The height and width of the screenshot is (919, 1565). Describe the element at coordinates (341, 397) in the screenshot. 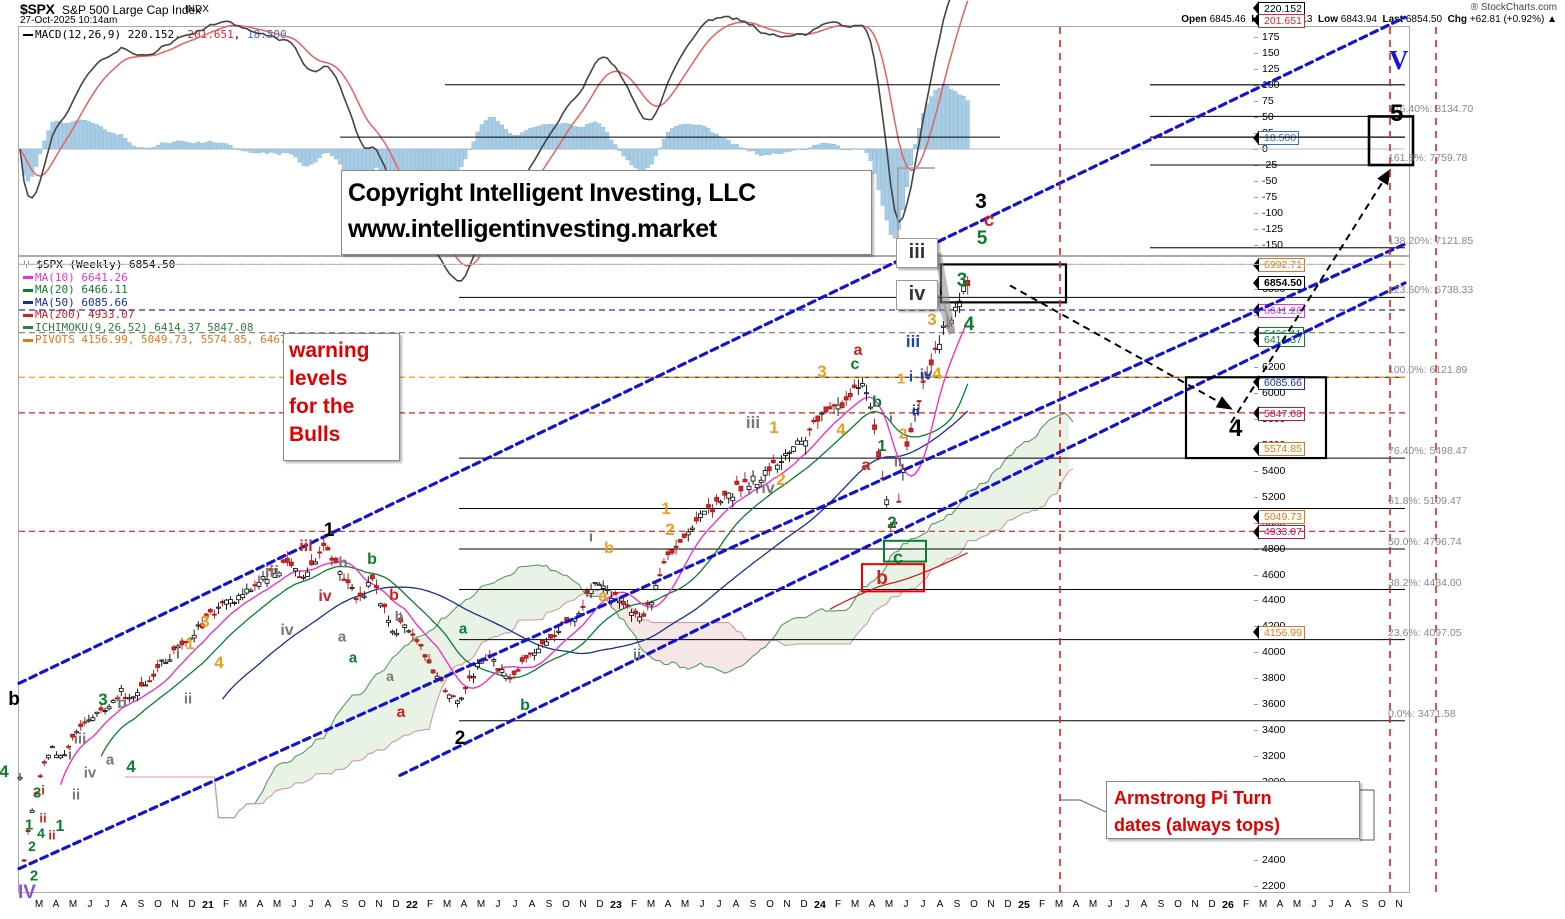

I see `warning-levels-annotation: warning levels for the Bulls` at that location.